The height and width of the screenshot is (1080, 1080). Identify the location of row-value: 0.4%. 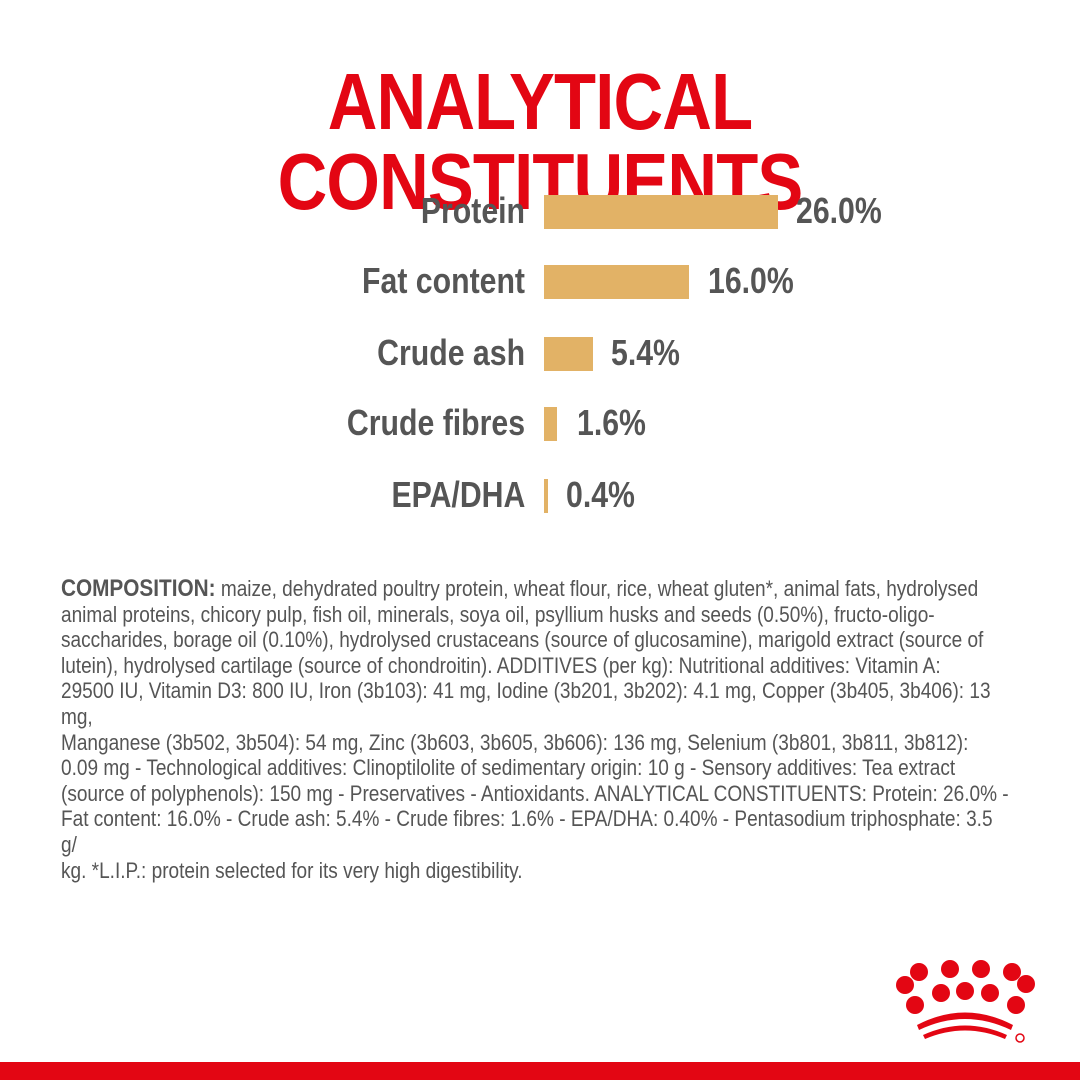
(600, 494).